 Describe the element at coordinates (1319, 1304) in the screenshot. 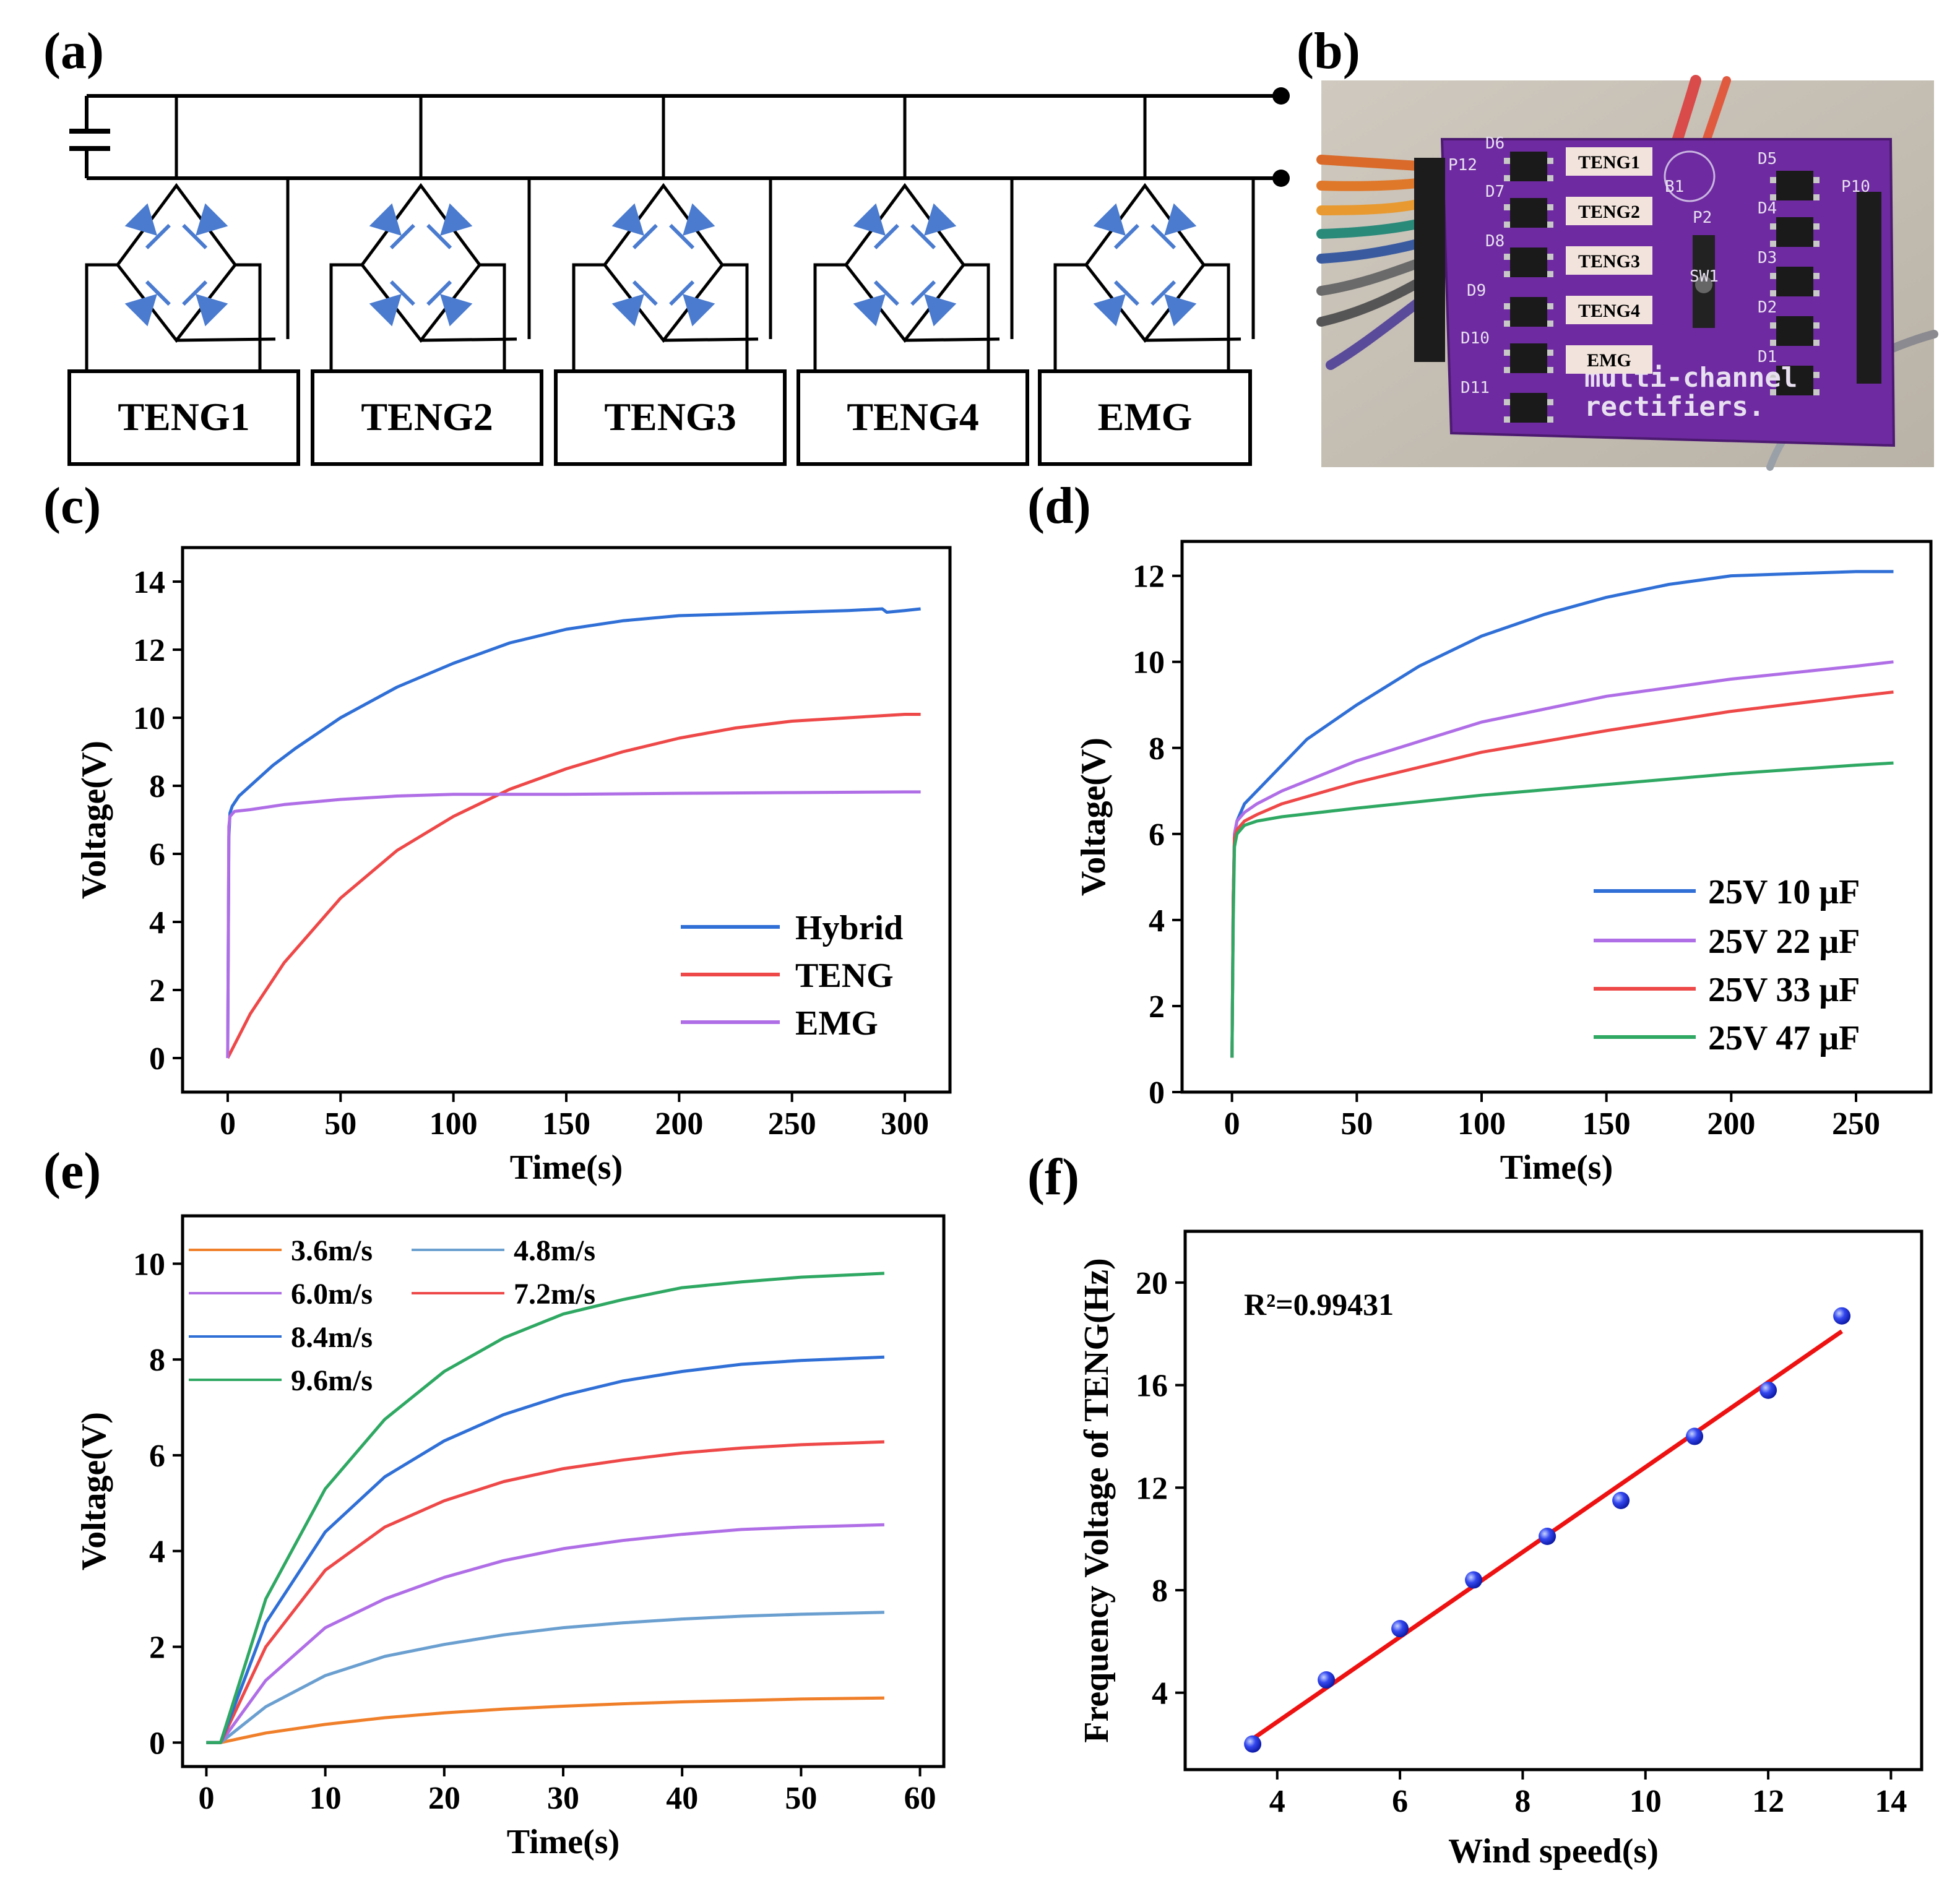

I see `r-squared-annotation: R²=0.99431` at that location.